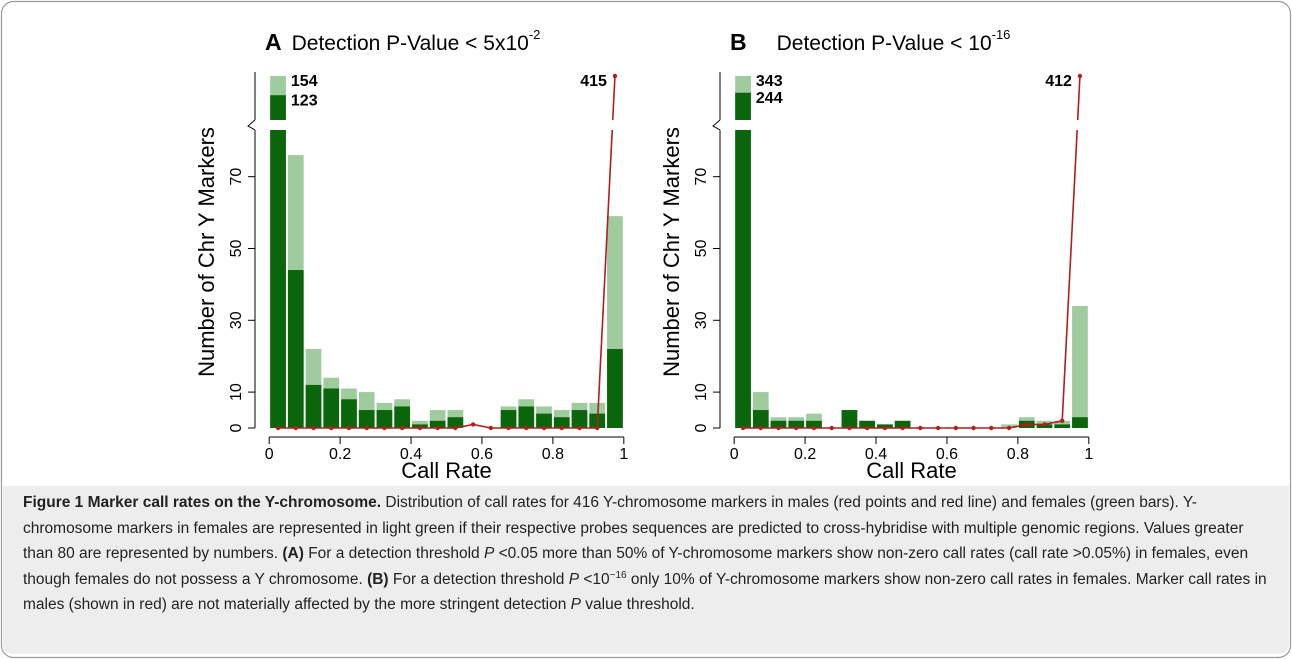 Image resolution: width=1292 pixels, height=659 pixels. What do you see at coordinates (447, 252) in the screenshot?
I see `line` at bounding box center [447, 252].